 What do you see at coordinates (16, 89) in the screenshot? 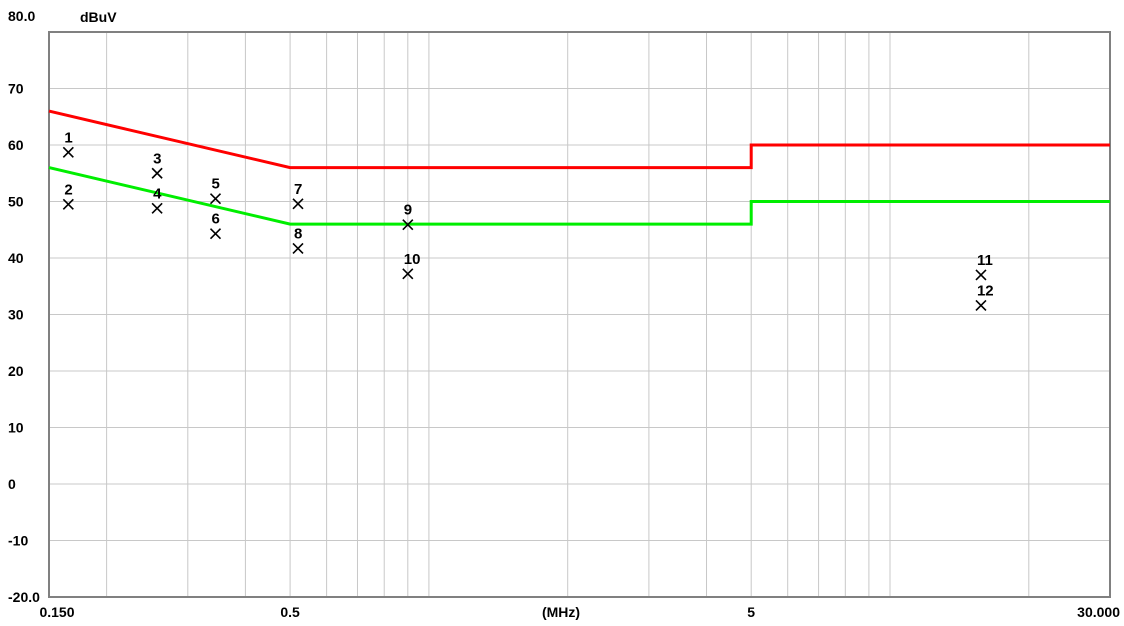
I see `y-tick-label: 70` at bounding box center [16, 89].